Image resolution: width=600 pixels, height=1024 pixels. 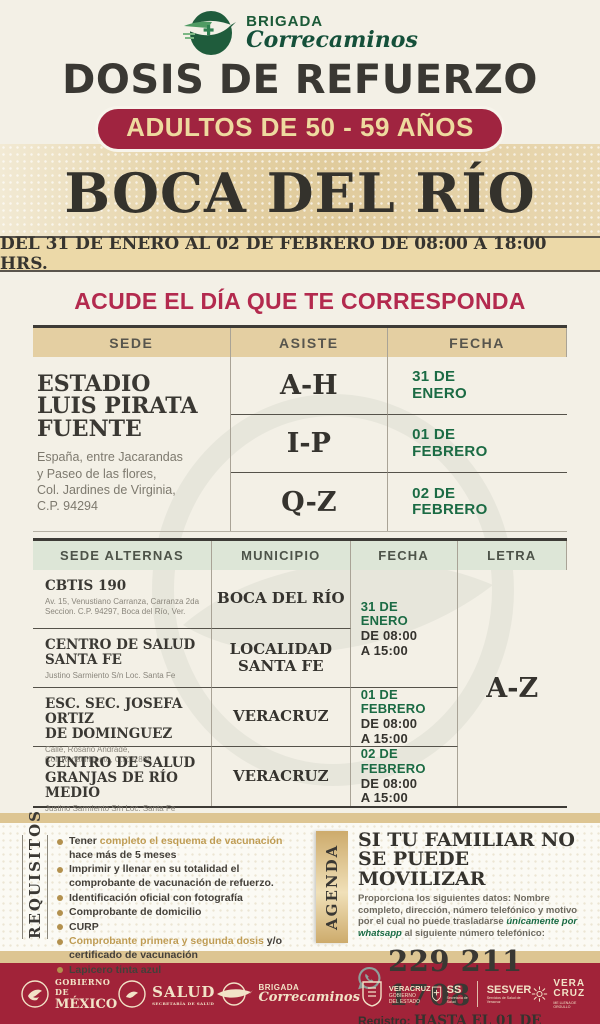 What do you see at coordinates (436, 994) in the screenshot?
I see `ss-shield-icon` at bounding box center [436, 994].